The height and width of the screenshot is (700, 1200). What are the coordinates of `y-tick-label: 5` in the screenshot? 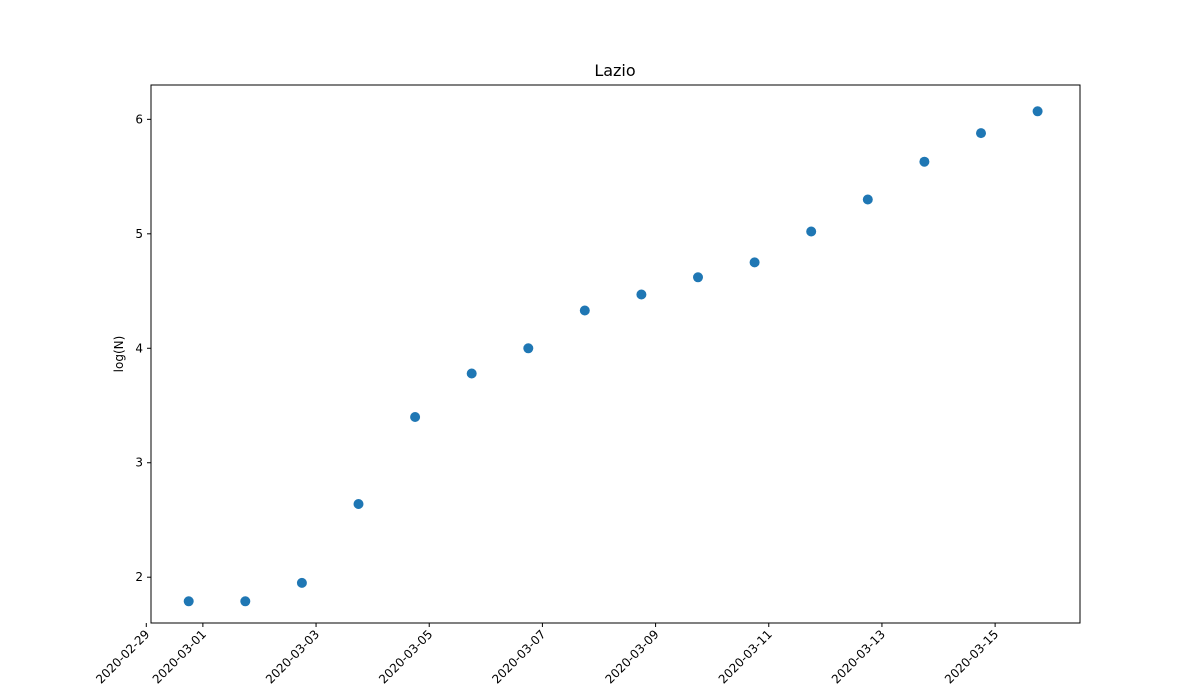 It's located at (139, 234).